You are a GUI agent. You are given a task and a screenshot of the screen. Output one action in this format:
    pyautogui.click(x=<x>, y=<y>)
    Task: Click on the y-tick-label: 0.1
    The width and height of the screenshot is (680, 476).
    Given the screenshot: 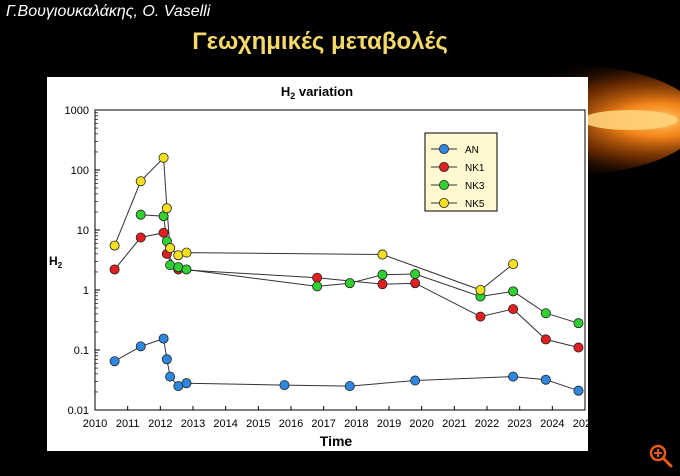 What is the action you would take?
    pyautogui.click(x=81, y=351)
    